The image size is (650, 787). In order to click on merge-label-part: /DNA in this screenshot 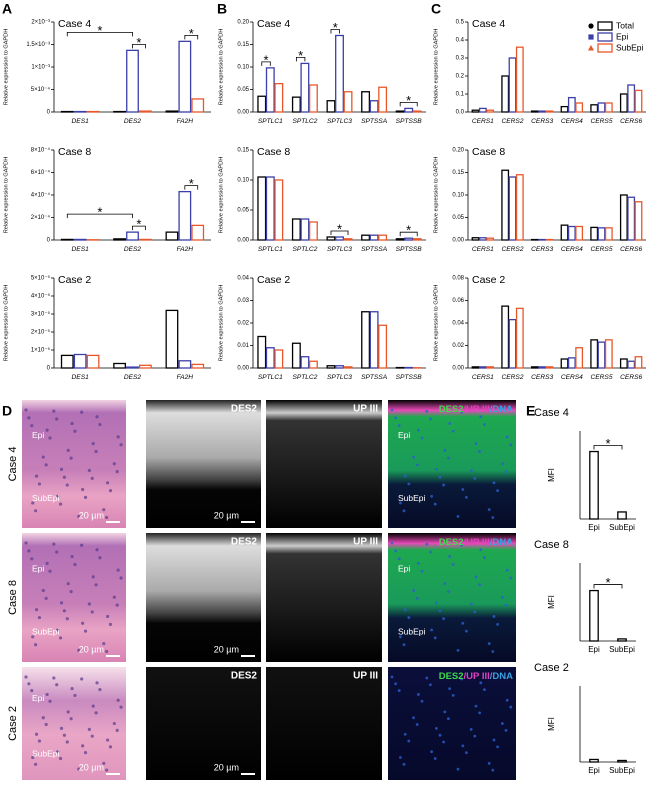, I will do `click(501, 542)`.